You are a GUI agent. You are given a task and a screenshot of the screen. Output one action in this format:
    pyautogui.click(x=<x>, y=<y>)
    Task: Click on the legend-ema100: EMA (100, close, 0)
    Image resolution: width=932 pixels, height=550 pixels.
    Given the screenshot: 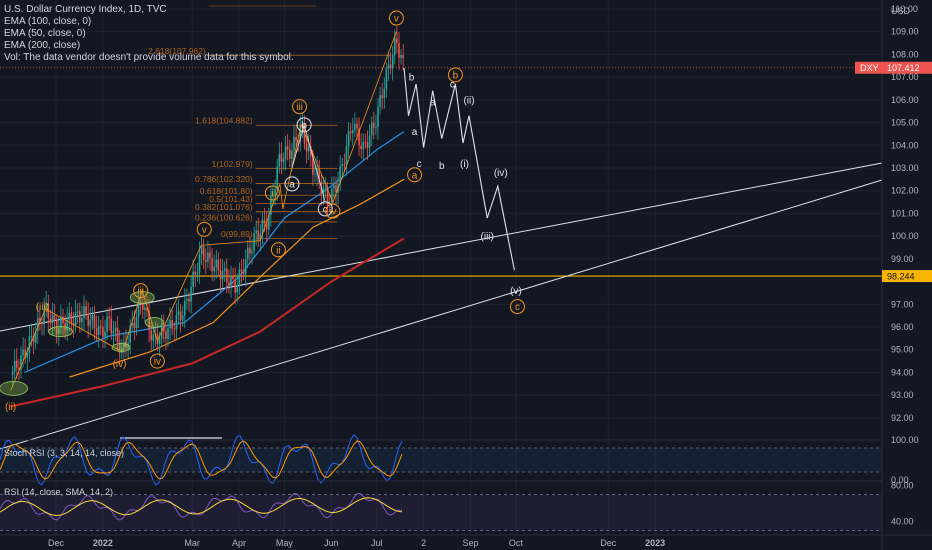 What is the action you would take?
    pyautogui.click(x=48, y=21)
    